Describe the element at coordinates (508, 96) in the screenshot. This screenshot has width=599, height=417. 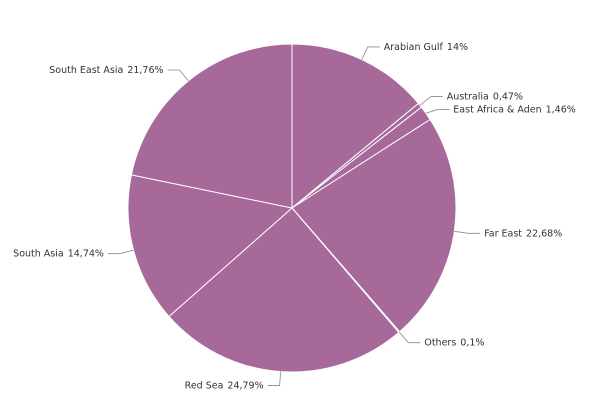
I see `label-value: 0,47%` at that location.